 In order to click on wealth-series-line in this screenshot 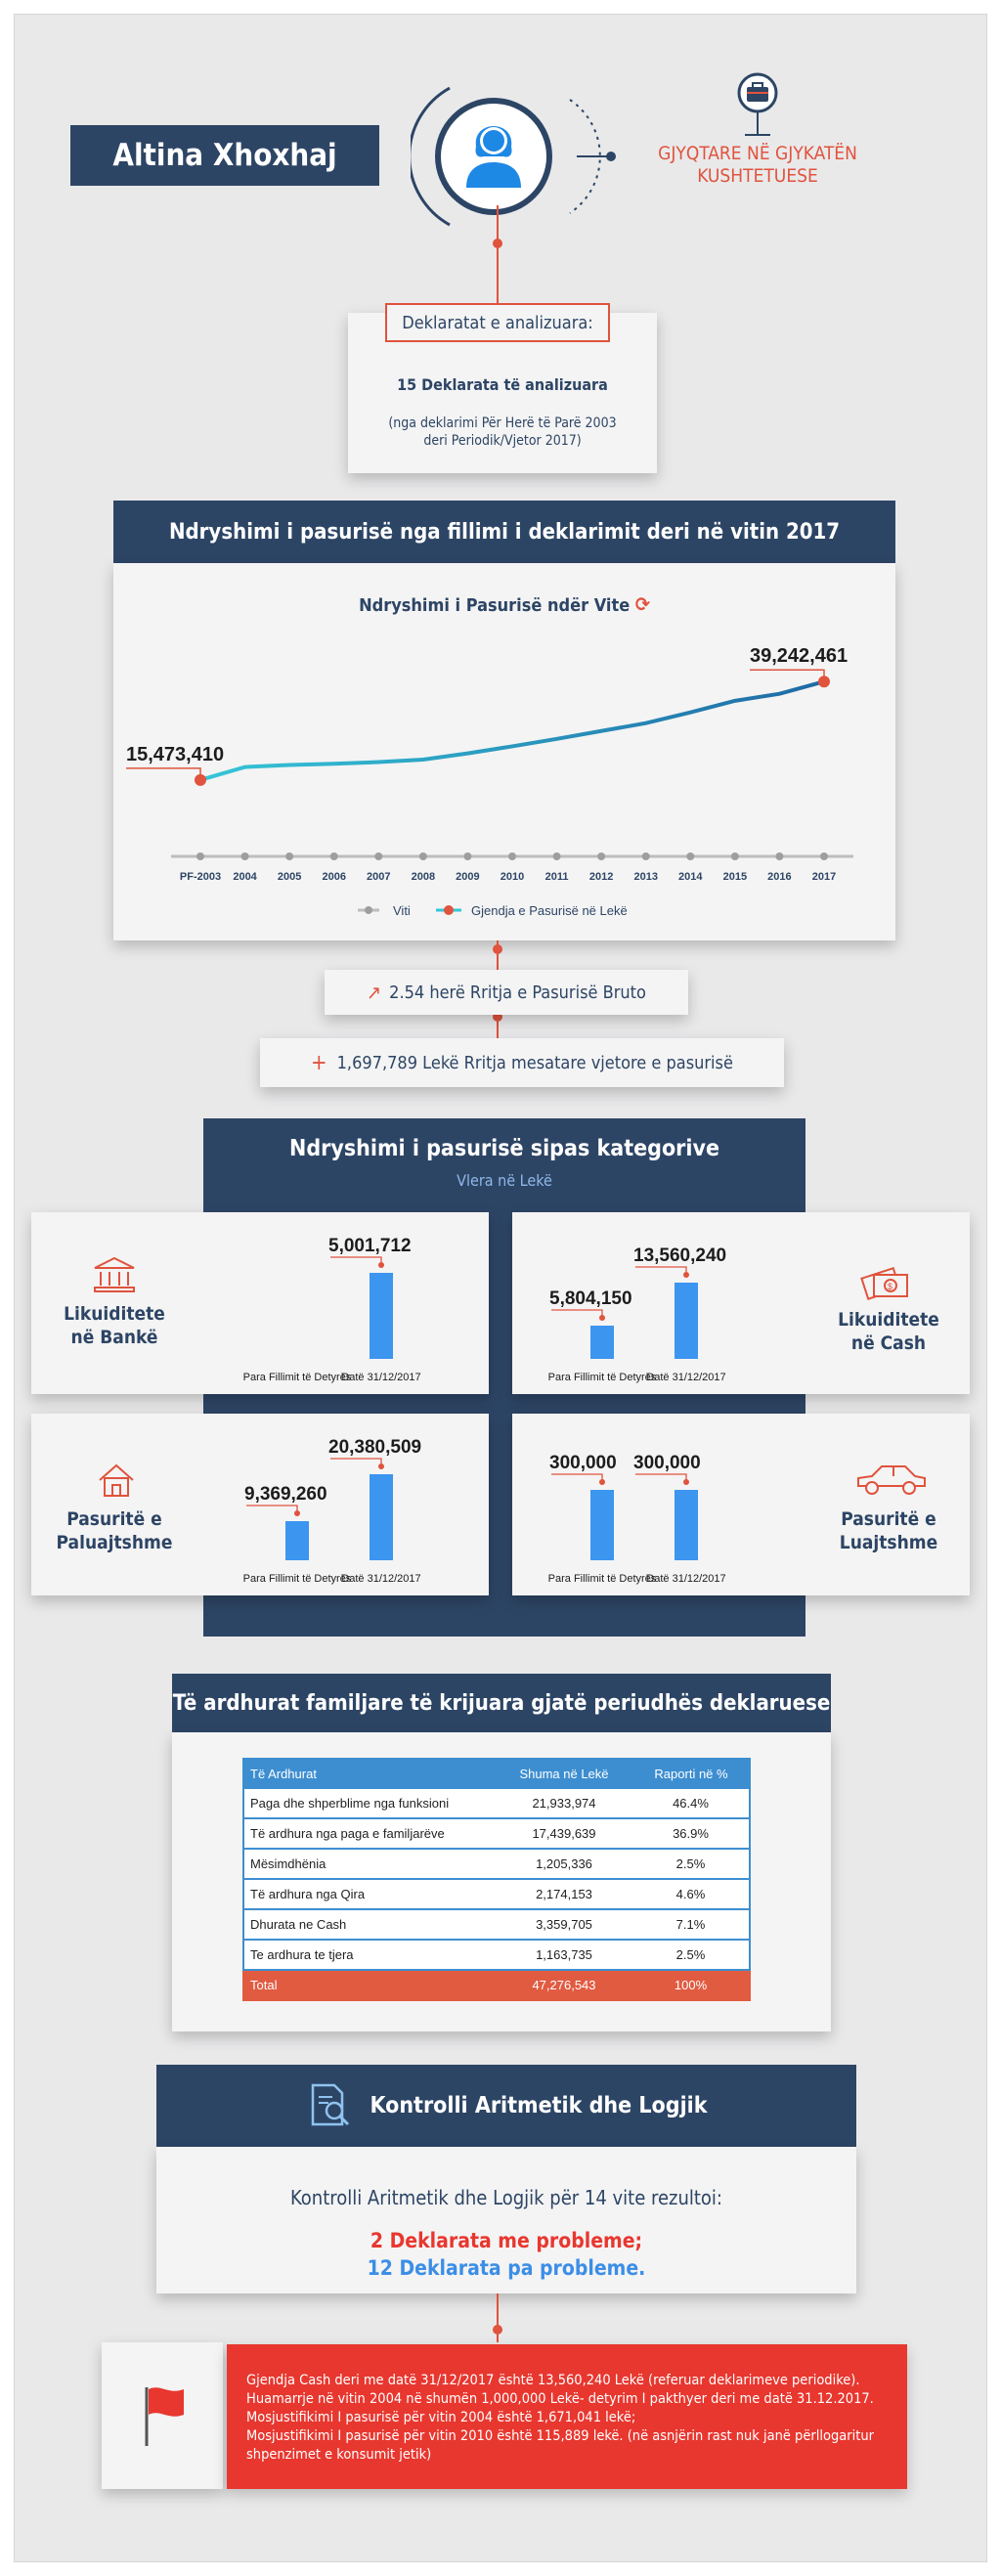, I will do `click(512, 731)`.